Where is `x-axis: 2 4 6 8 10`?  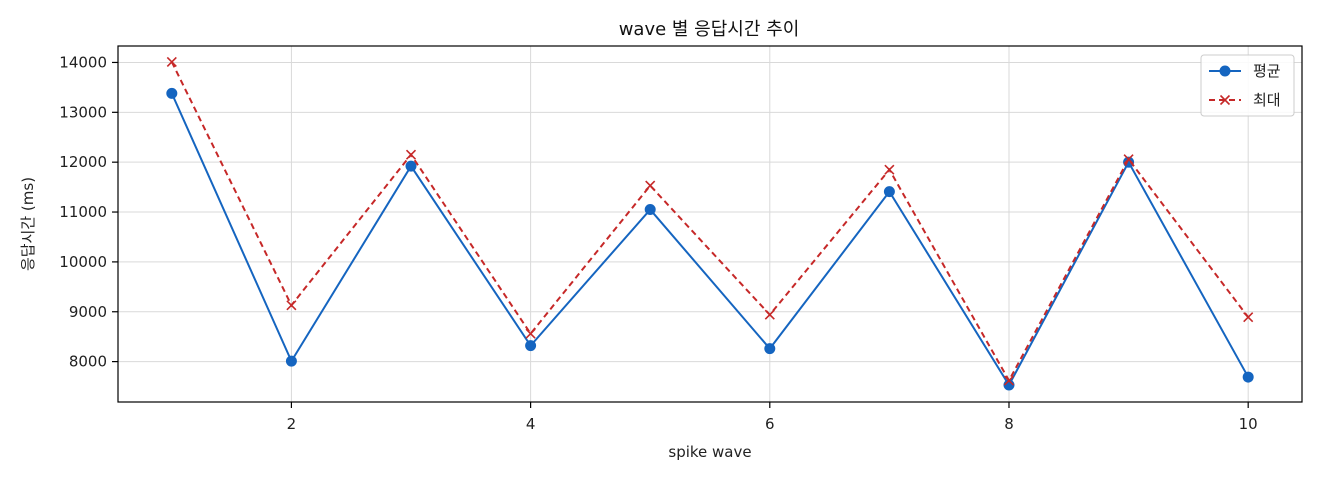 x-axis: 2 4 6 8 10 is located at coordinates (772, 417).